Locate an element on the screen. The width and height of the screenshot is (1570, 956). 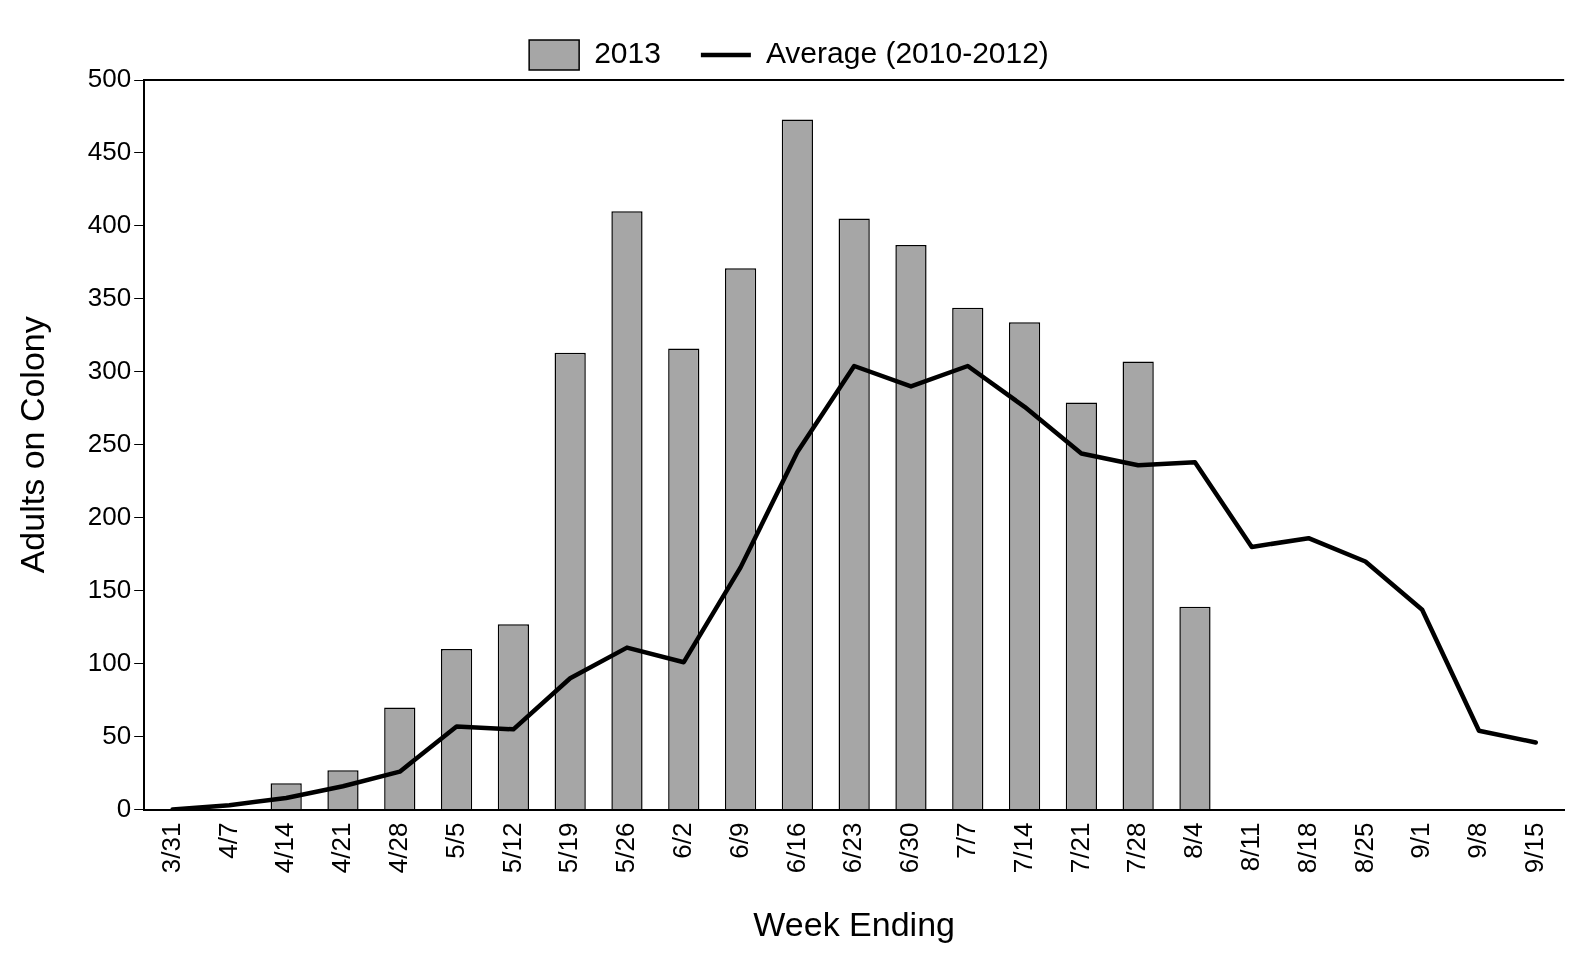
y-tick-label: 500 is located at coordinates (109, 78).